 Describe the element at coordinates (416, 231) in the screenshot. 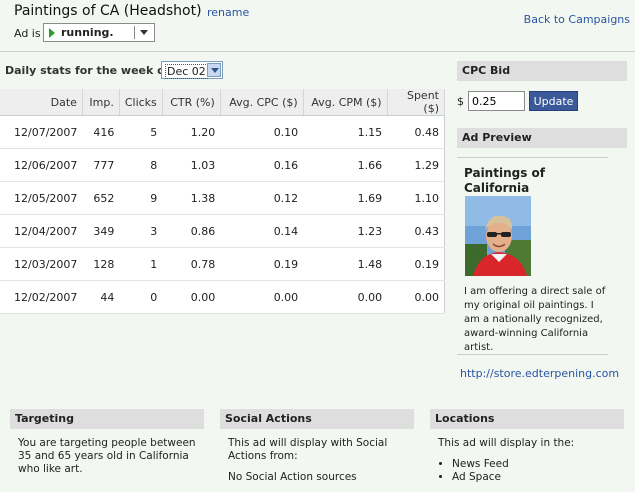

I see `table-cell: 0.43` at that location.